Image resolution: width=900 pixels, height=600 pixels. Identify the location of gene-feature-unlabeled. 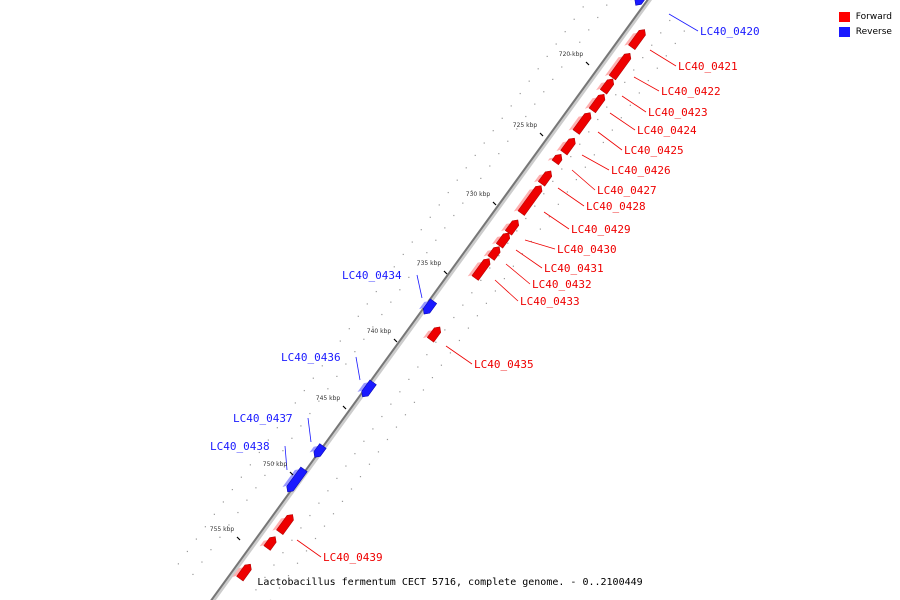
(268, 543).